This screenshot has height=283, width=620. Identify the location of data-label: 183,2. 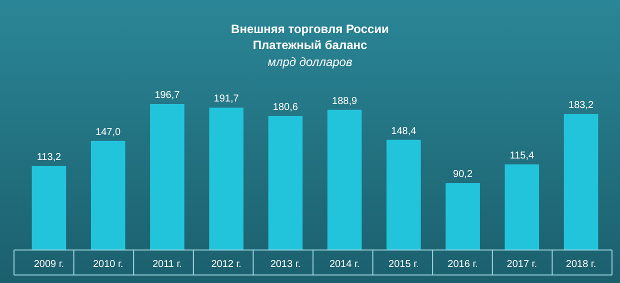
(581, 106).